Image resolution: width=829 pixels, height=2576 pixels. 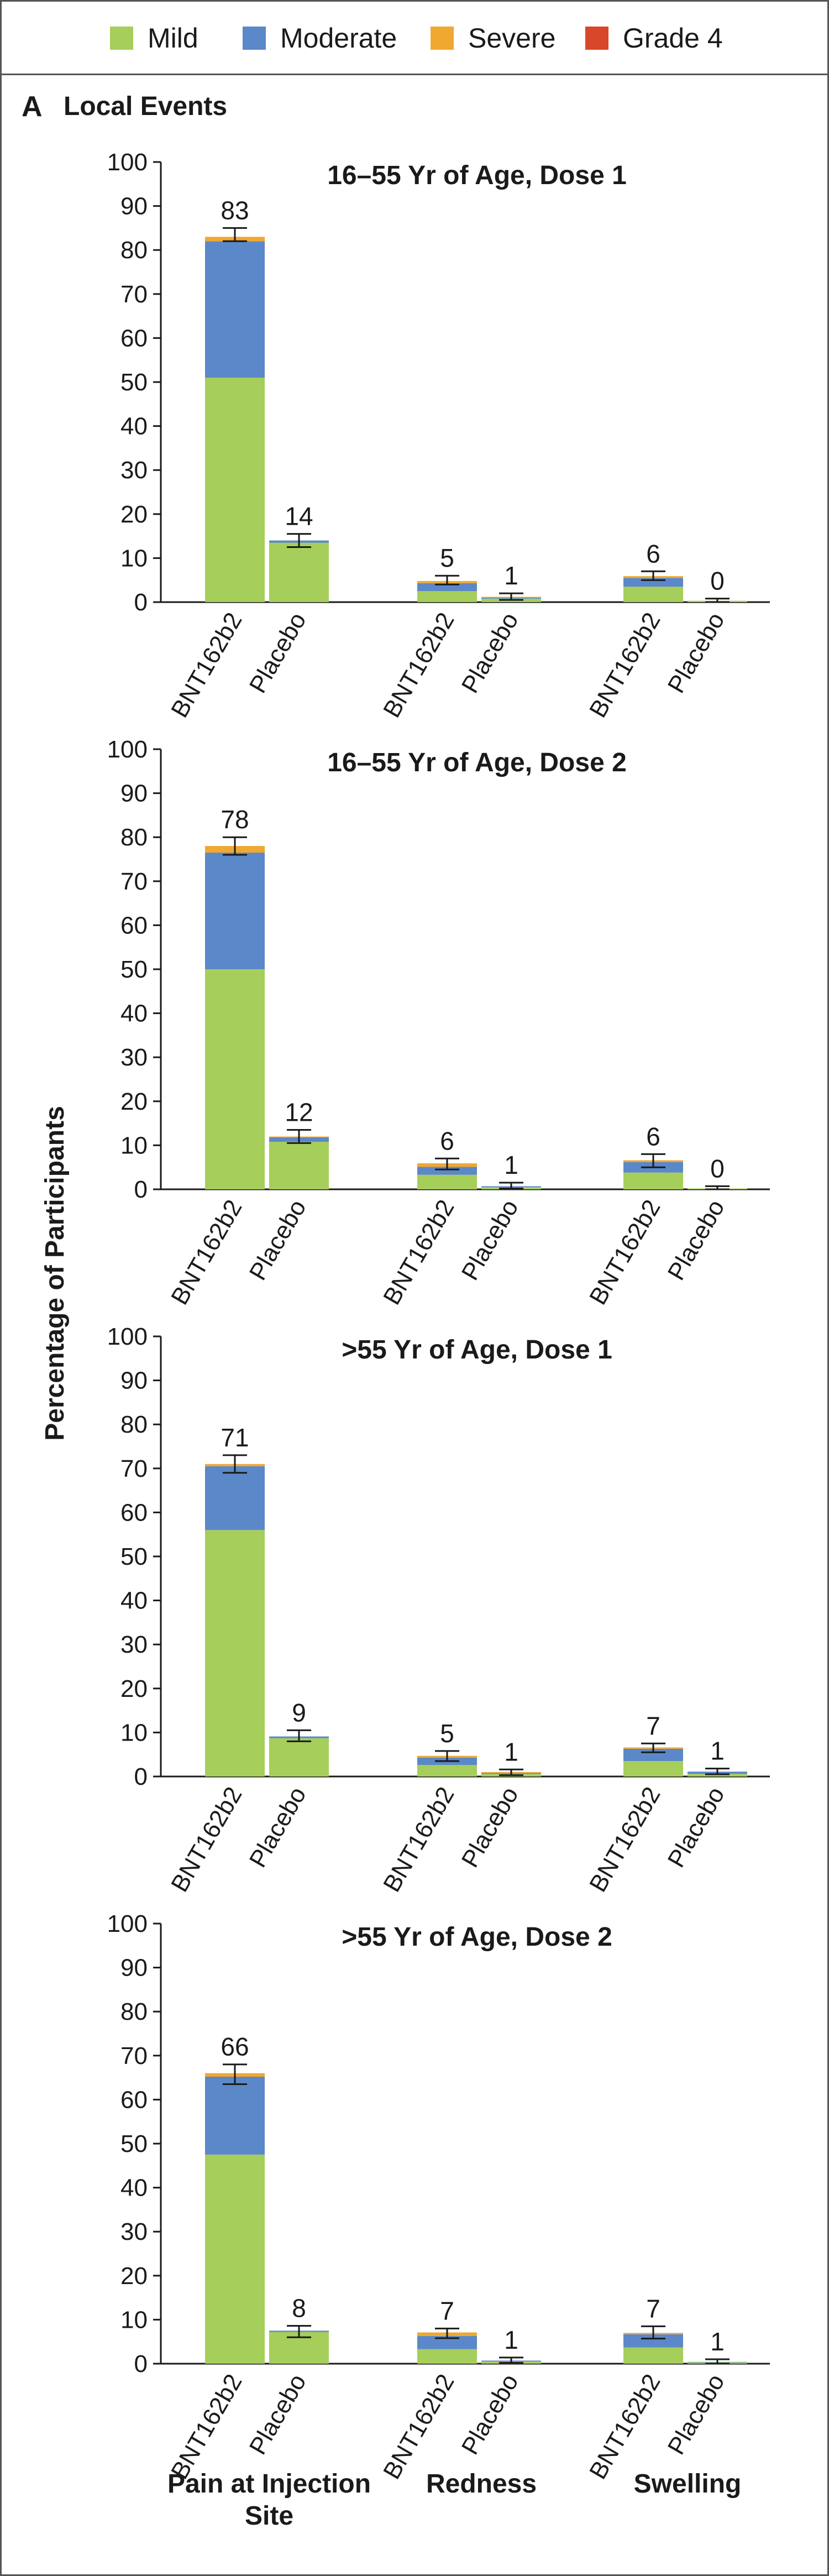 I want to click on legend-item-moderate: Moderate, so click(x=320, y=38).